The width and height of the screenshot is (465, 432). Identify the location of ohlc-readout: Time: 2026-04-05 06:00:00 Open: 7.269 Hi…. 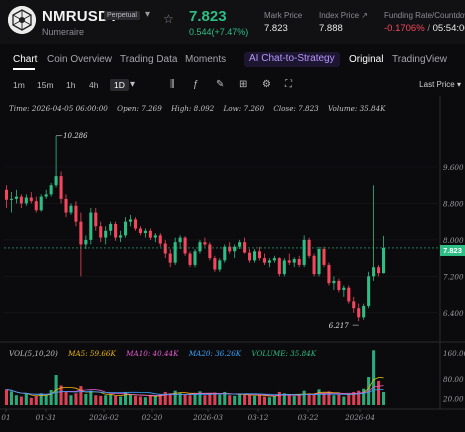
(201, 108).